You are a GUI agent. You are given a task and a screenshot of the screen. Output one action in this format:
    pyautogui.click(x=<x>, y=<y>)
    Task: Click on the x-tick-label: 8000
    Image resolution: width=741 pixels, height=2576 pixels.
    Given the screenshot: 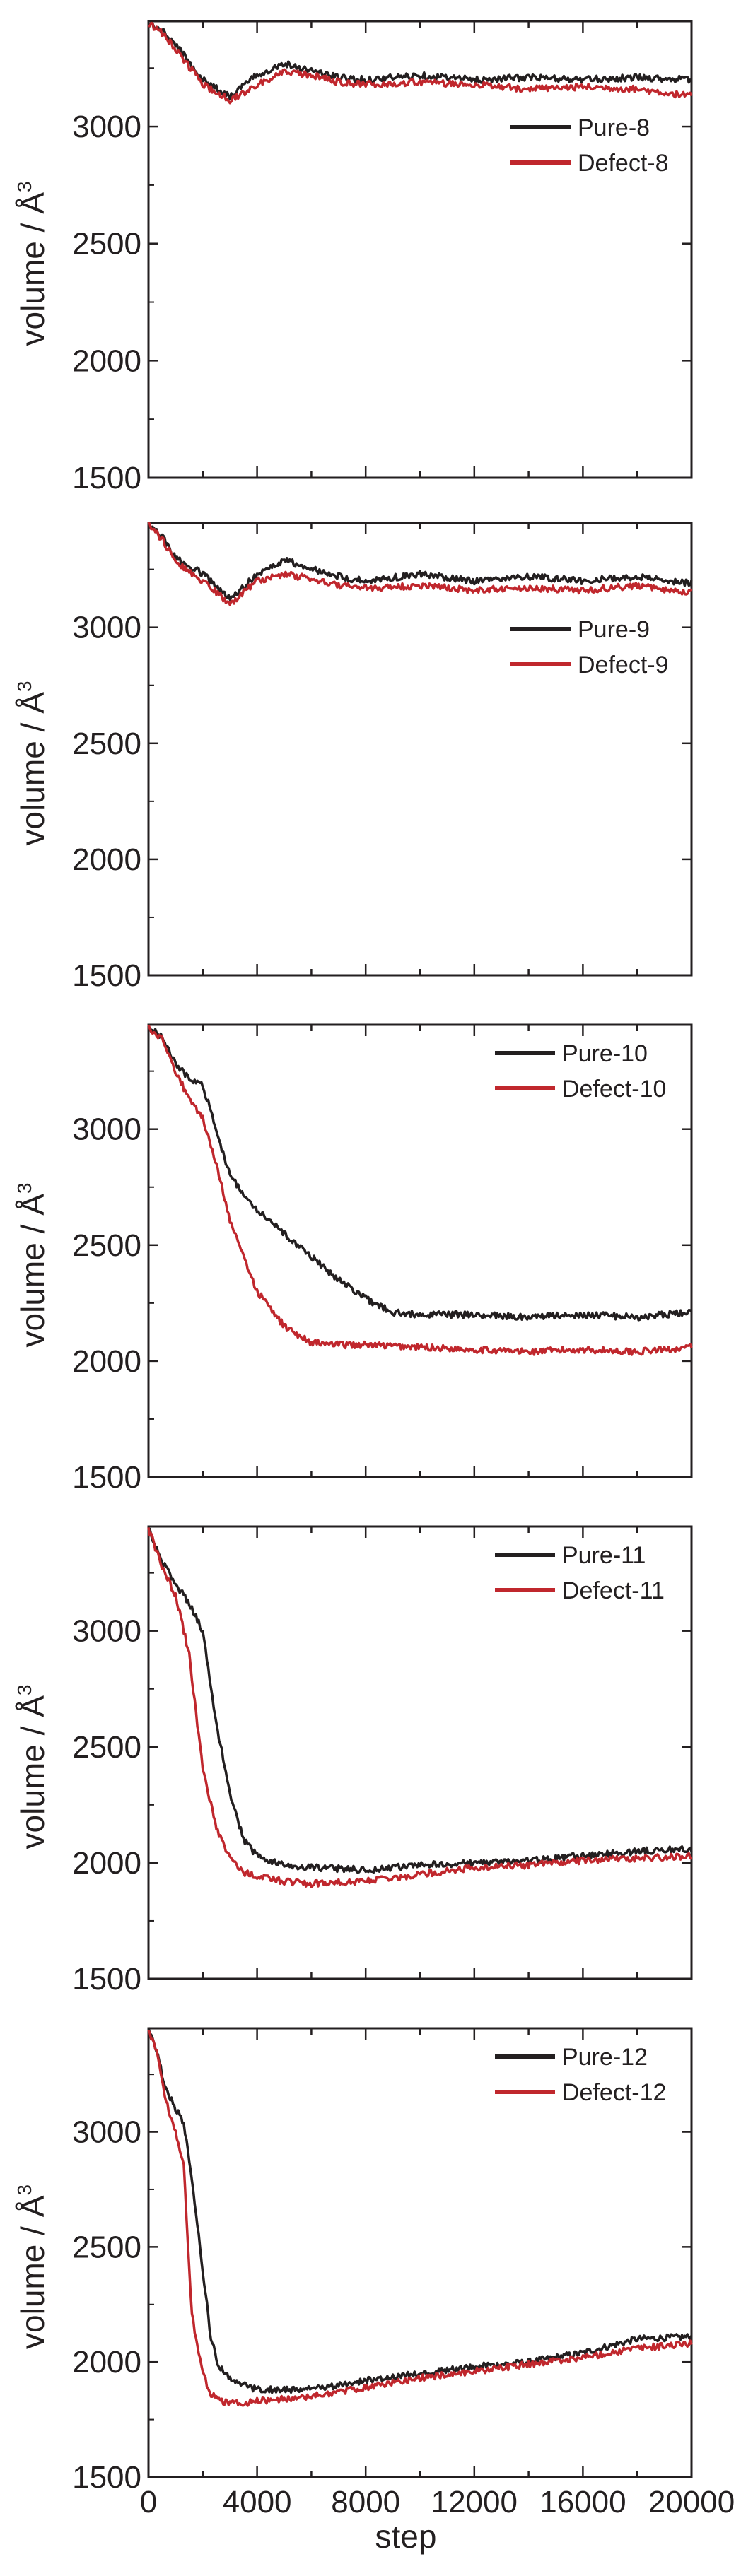 What is the action you would take?
    pyautogui.click(x=366, y=2502)
    